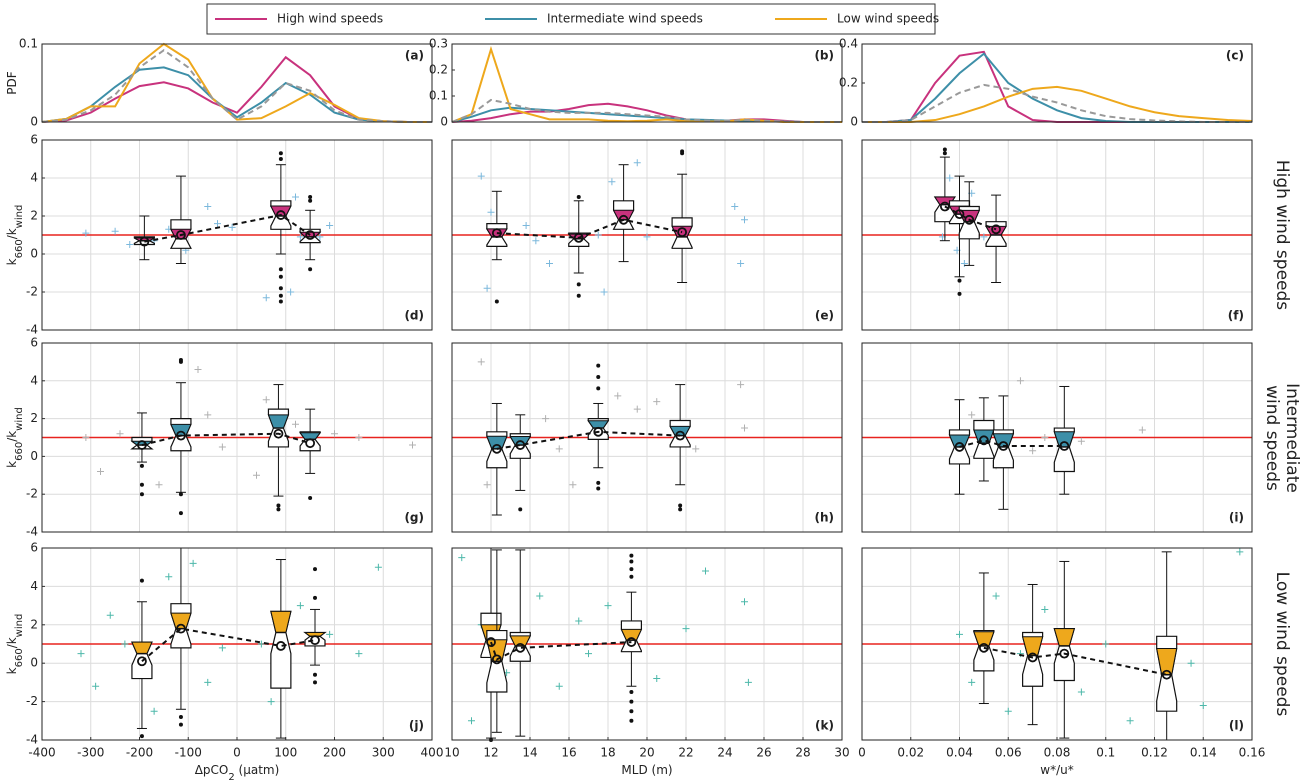 The image size is (1306, 783). Describe the element at coordinates (383, 753) in the screenshot. I see `x-tick-label: 300` at that location.